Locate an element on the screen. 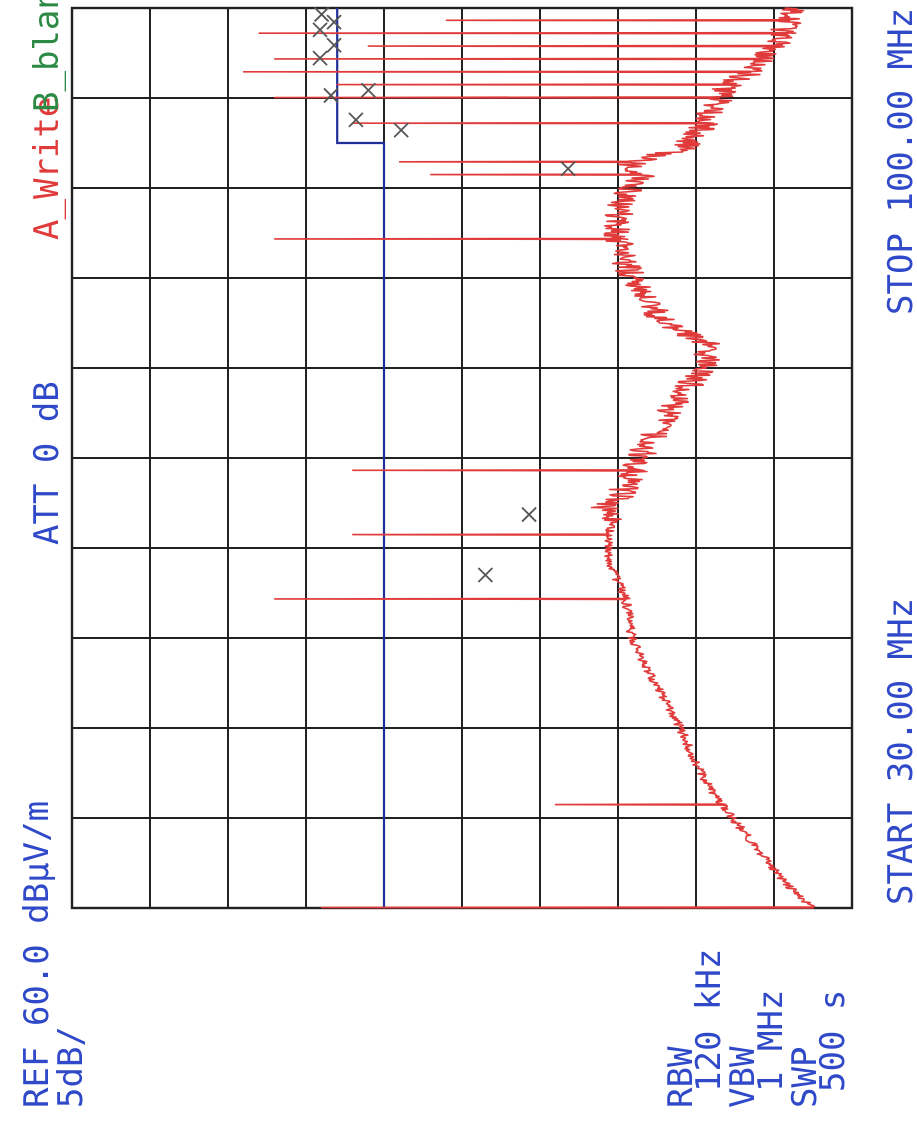  trace-a-label: A_Write is located at coordinates (47, 168).